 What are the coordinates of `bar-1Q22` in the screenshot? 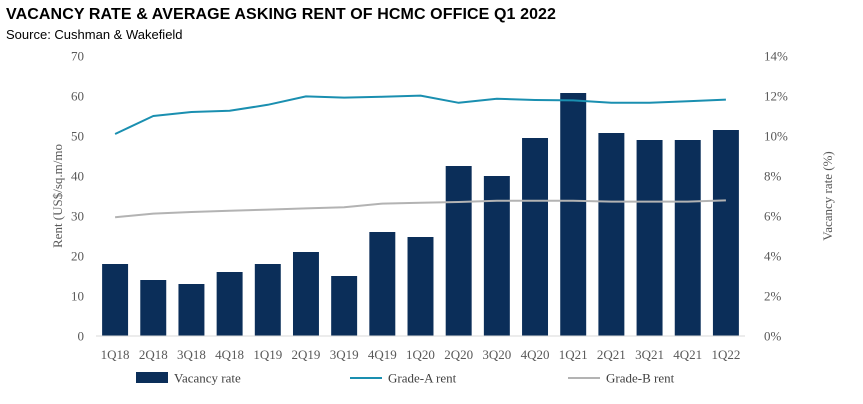 It's located at (725, 233).